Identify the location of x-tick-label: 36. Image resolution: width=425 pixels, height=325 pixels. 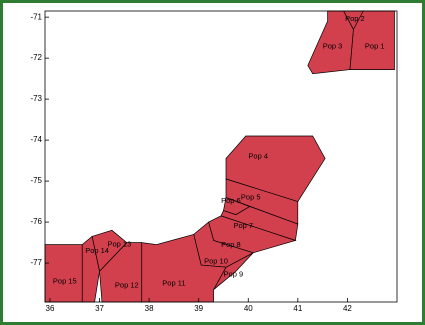
(50, 308).